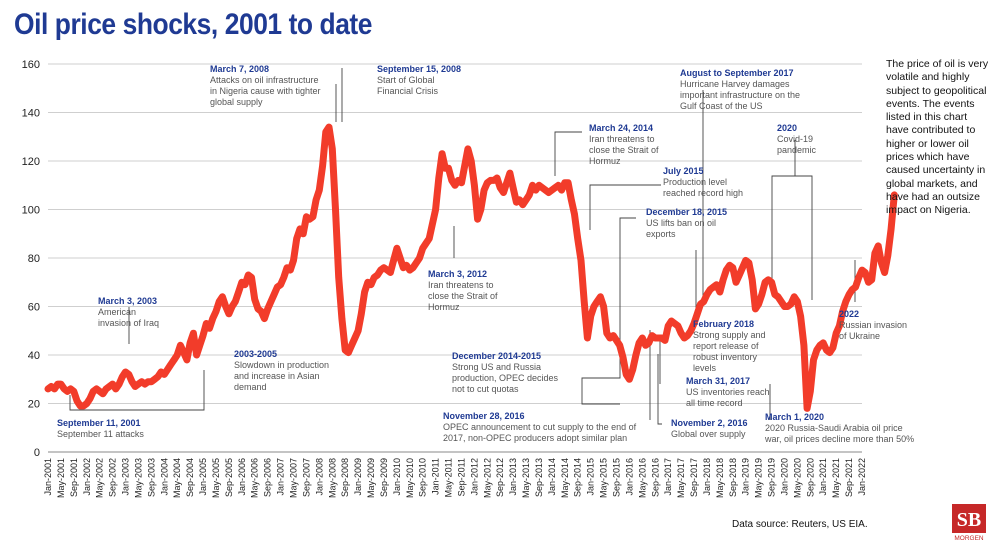  I want to click on annotation-text: not to cut quotas, so click(485, 389).